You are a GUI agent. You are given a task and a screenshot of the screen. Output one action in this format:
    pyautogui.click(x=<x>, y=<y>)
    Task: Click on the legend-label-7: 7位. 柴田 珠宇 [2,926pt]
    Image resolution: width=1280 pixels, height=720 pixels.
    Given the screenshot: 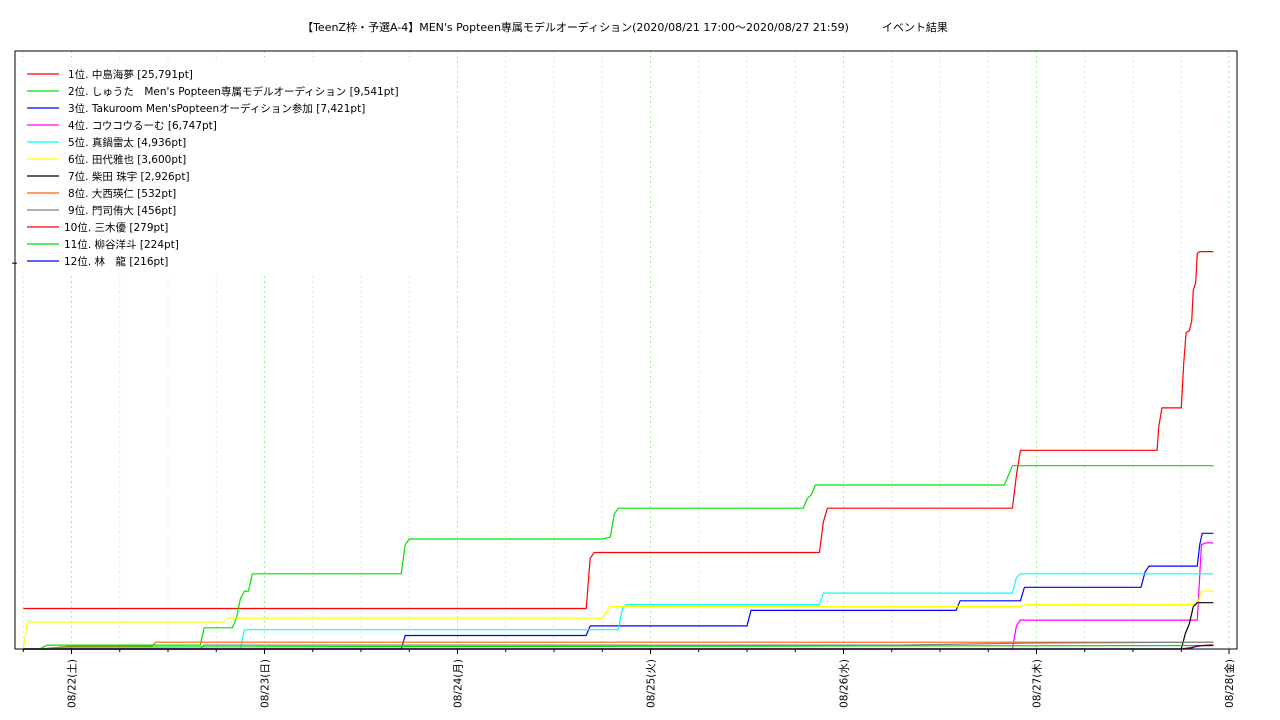 What is the action you would take?
    pyautogui.click(x=129, y=176)
    